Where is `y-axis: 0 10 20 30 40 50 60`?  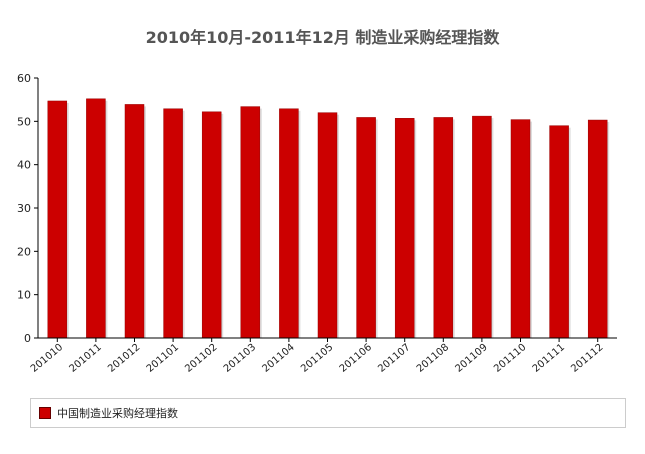
y-axis: 0 10 20 30 40 50 60 is located at coordinates (28, 208).